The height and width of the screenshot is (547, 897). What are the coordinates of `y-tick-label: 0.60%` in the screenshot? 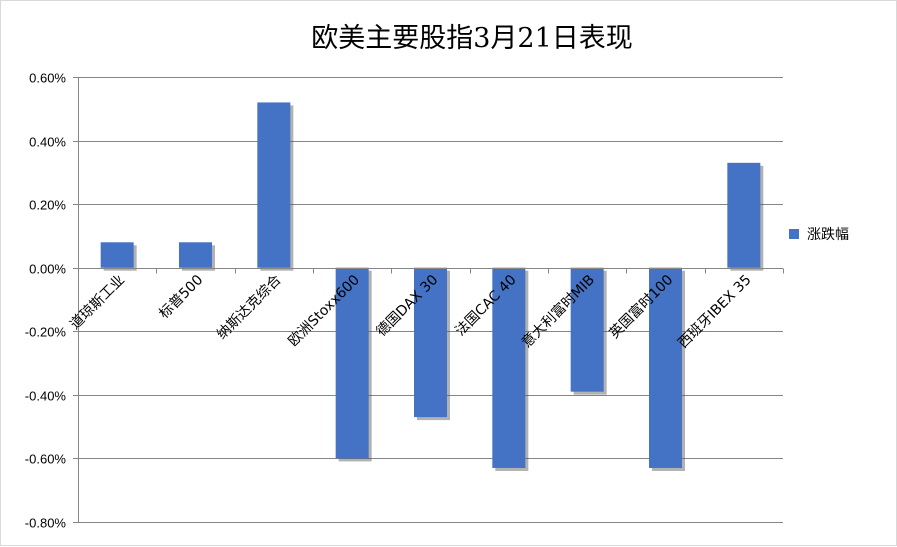 It's located at (47, 78).